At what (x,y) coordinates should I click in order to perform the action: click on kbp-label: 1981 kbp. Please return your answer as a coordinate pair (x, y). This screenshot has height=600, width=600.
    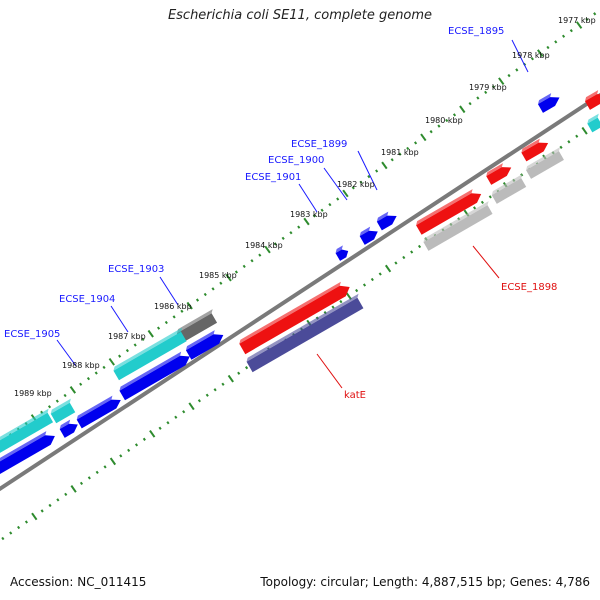
    Looking at the image, I should click on (400, 152).